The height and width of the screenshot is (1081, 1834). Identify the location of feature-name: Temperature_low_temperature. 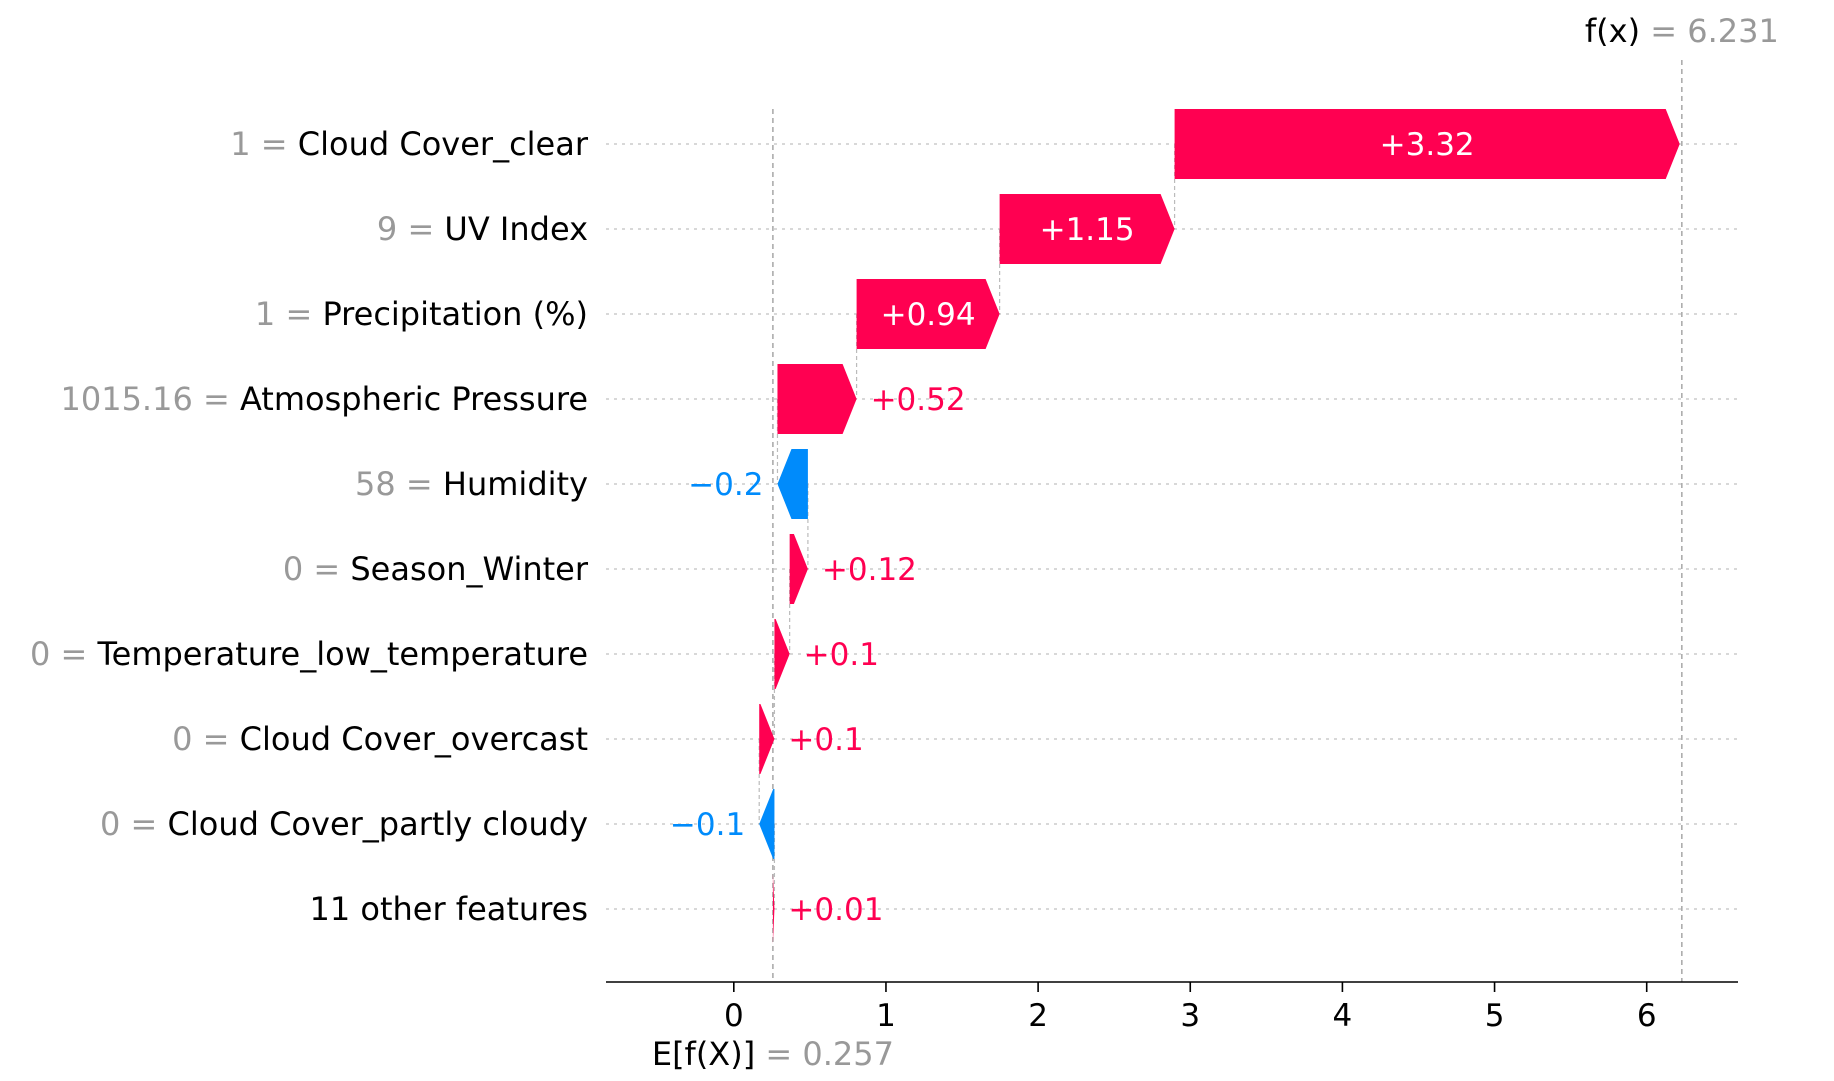
(342, 654).